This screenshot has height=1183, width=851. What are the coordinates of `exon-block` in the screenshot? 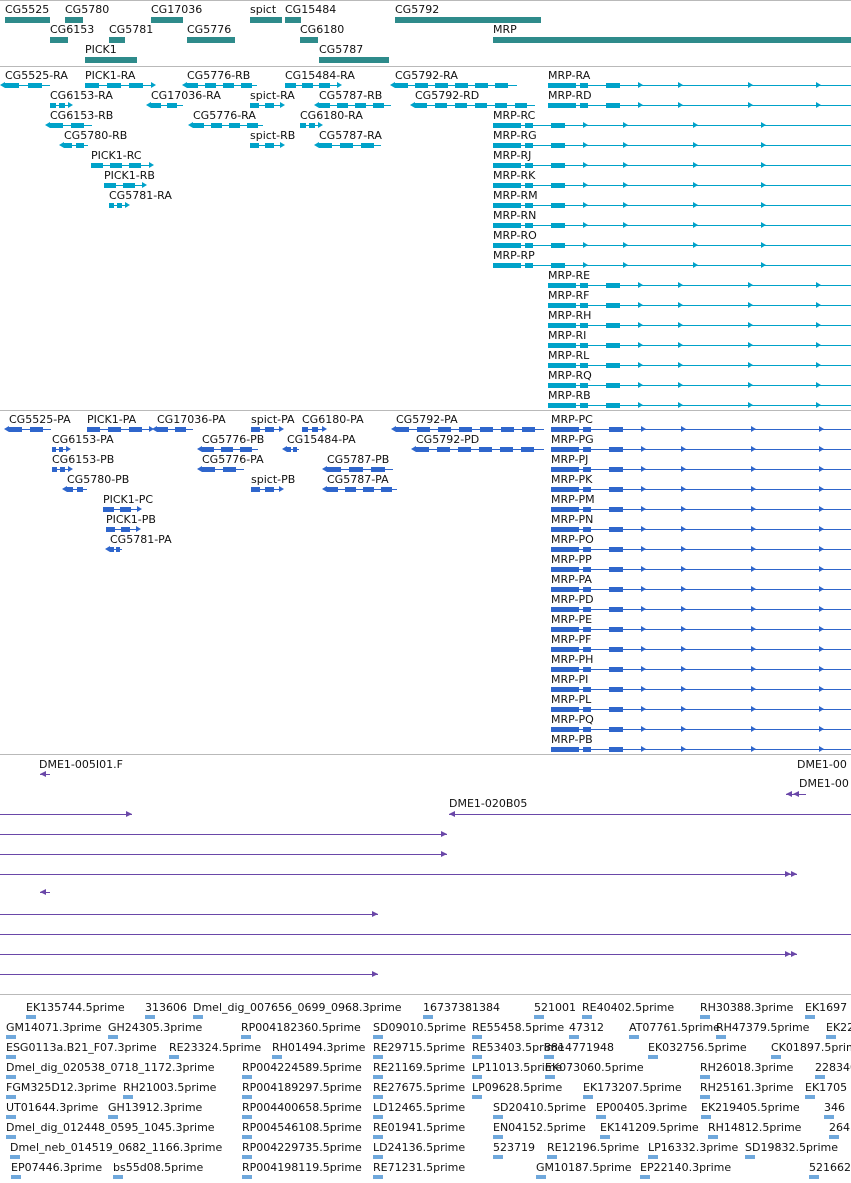 It's located at (422, 449).